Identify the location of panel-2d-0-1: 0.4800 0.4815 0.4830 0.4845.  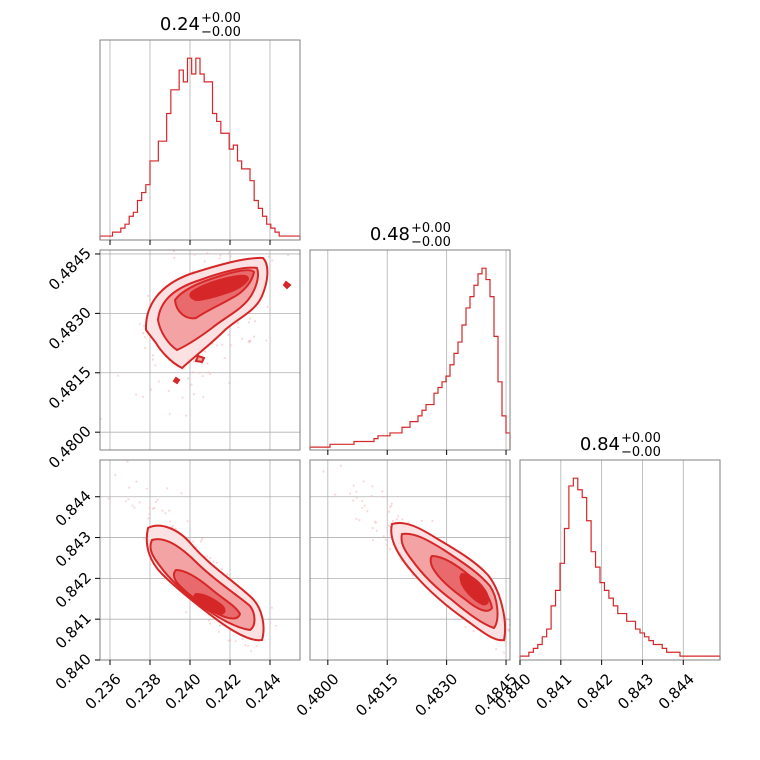
(173, 358).